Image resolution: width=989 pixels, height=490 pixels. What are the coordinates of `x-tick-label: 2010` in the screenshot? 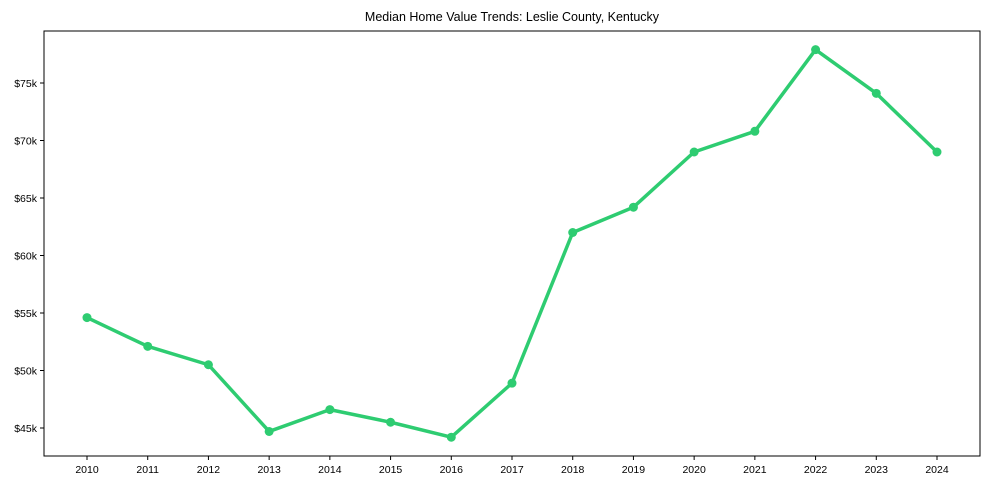 It's located at (87, 470).